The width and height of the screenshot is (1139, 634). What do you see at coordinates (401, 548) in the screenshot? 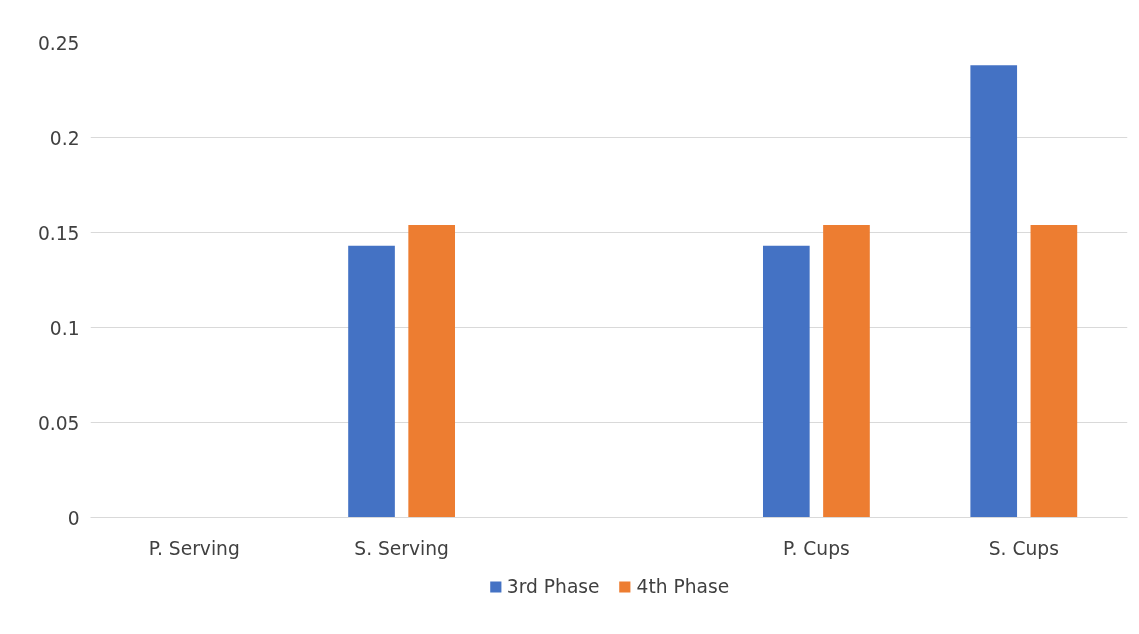
I see `x-tick-label: S. Serving` at bounding box center [401, 548].